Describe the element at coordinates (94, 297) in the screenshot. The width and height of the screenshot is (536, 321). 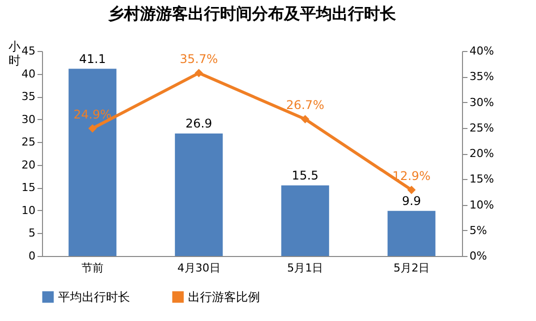
I see `legend-label: 平均出行时长` at that location.